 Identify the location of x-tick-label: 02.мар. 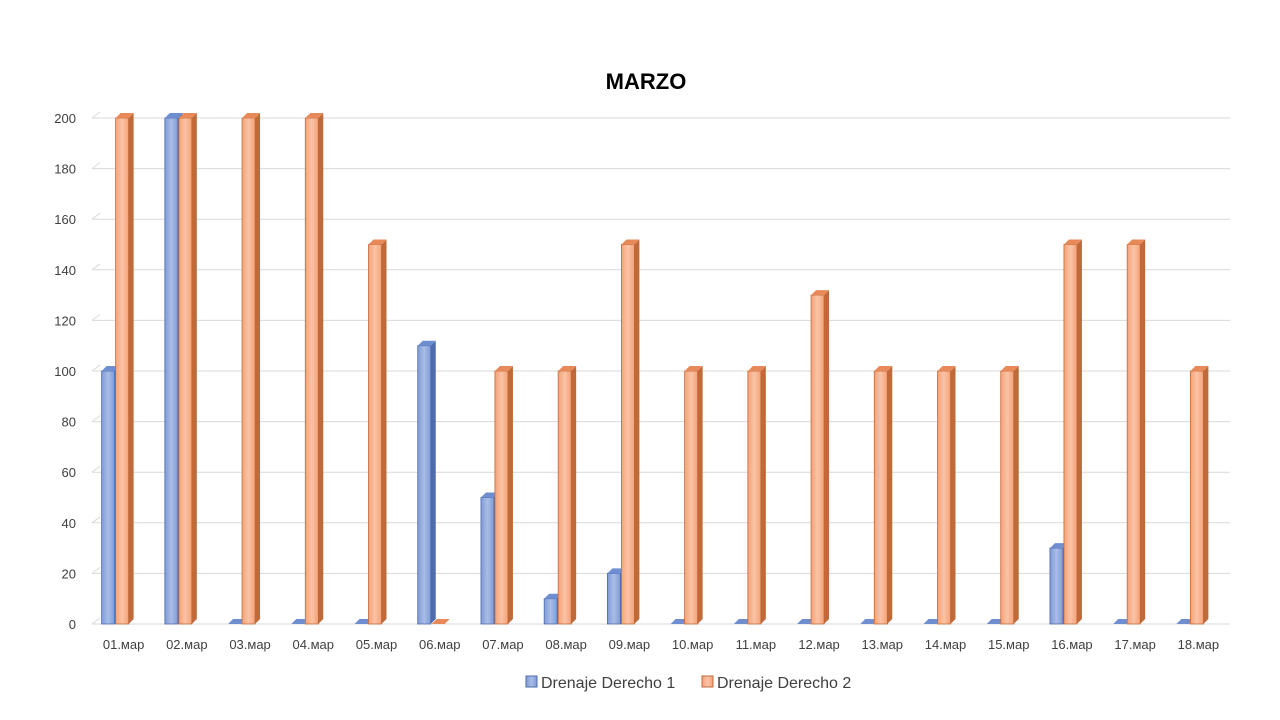
(186, 644).